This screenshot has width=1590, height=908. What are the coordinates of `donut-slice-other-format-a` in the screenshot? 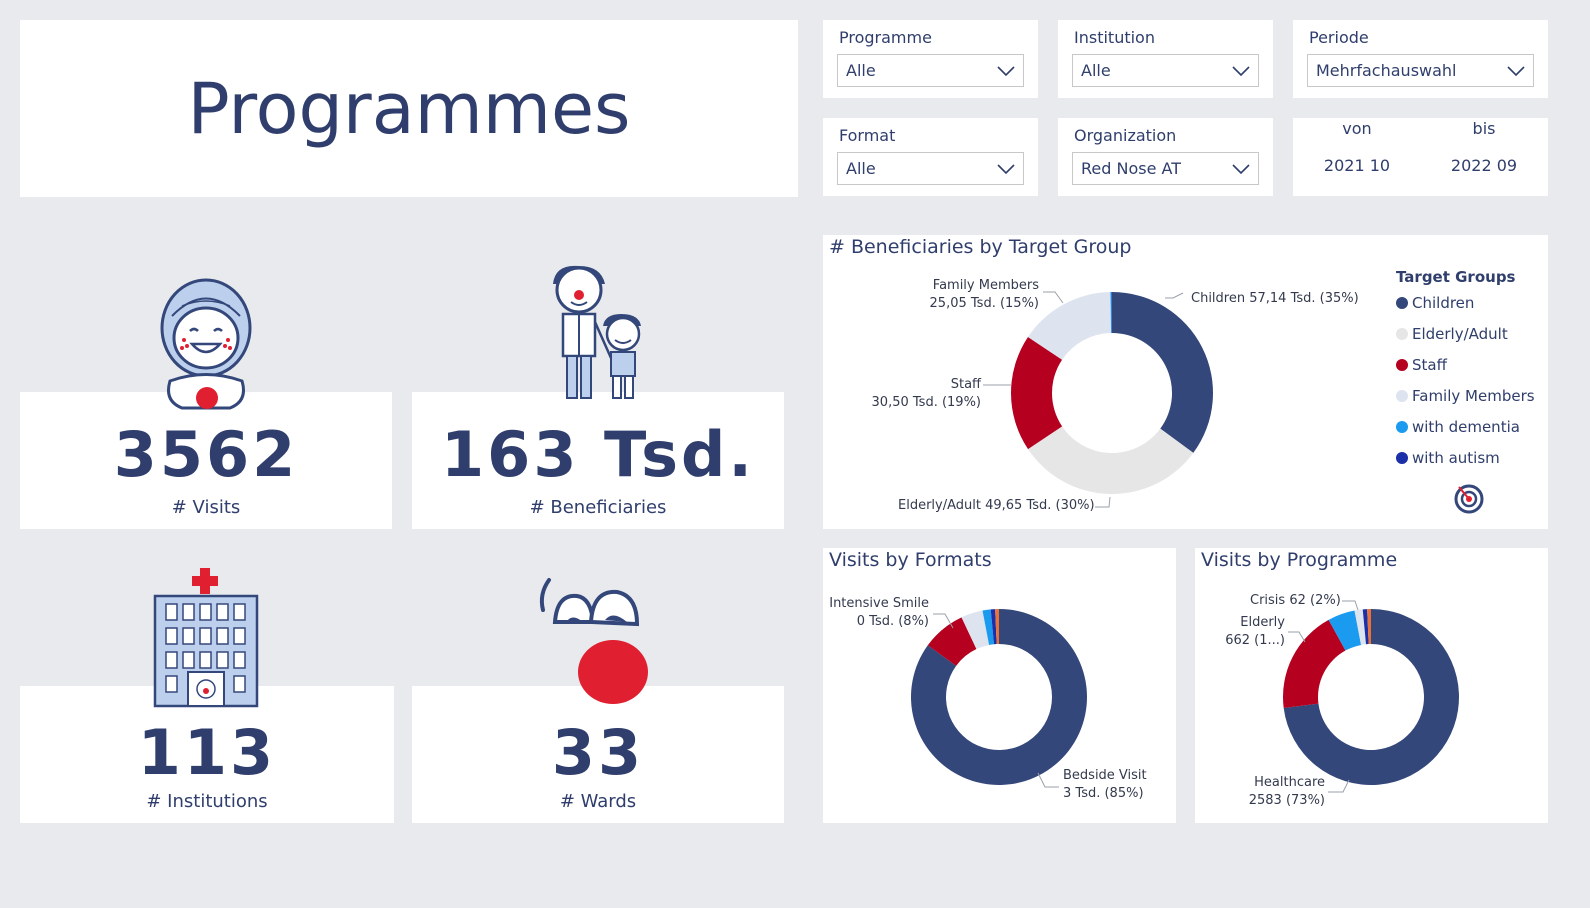 It's located at (975, 630).